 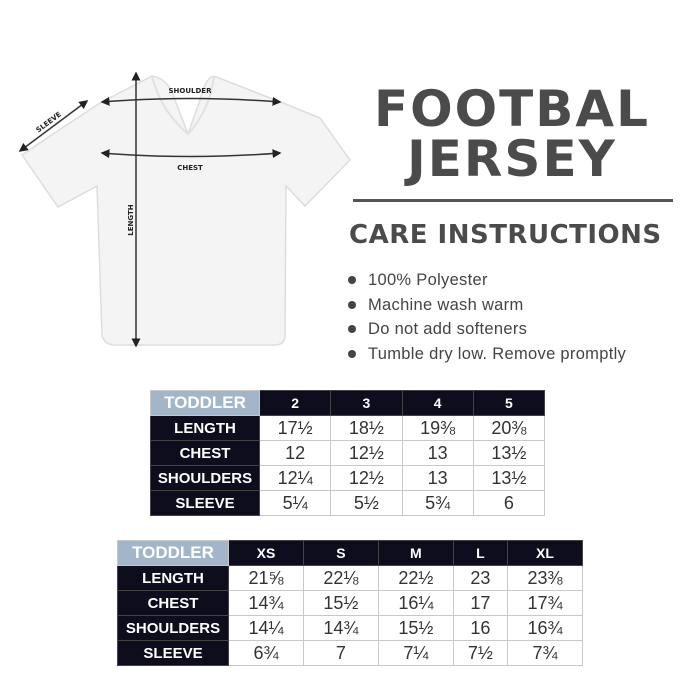 What do you see at coordinates (190, 168) in the screenshot?
I see `chest-label: CHEST` at bounding box center [190, 168].